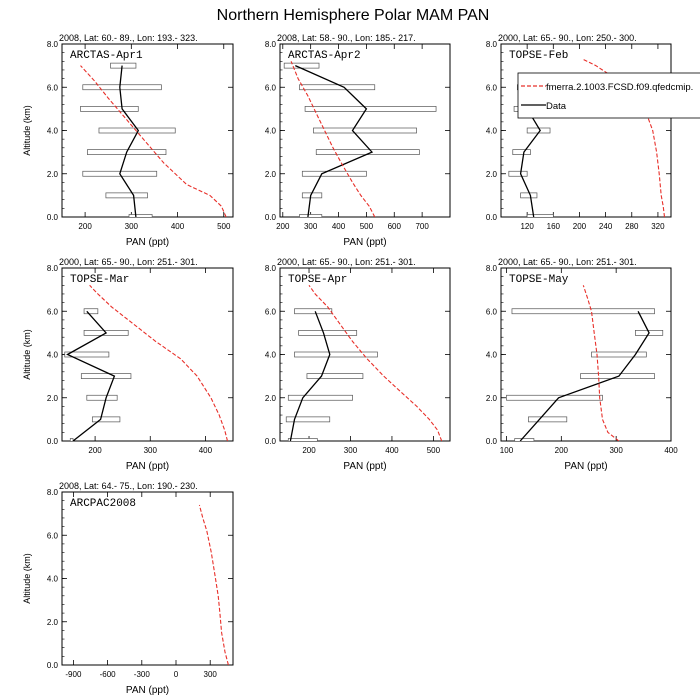 Image resolution: width=700 pixels, height=700 pixels. What do you see at coordinates (527, 226) in the screenshot?
I see `x-tick-label: 120` at bounding box center [527, 226].